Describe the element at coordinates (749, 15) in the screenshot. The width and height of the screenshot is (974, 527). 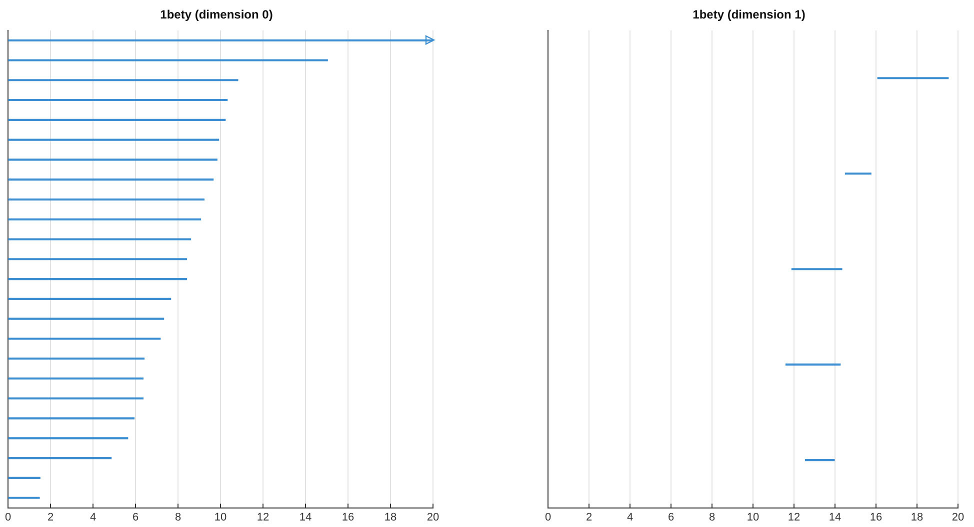
I see `chart-title: 1bety (dimension 1)` at that location.